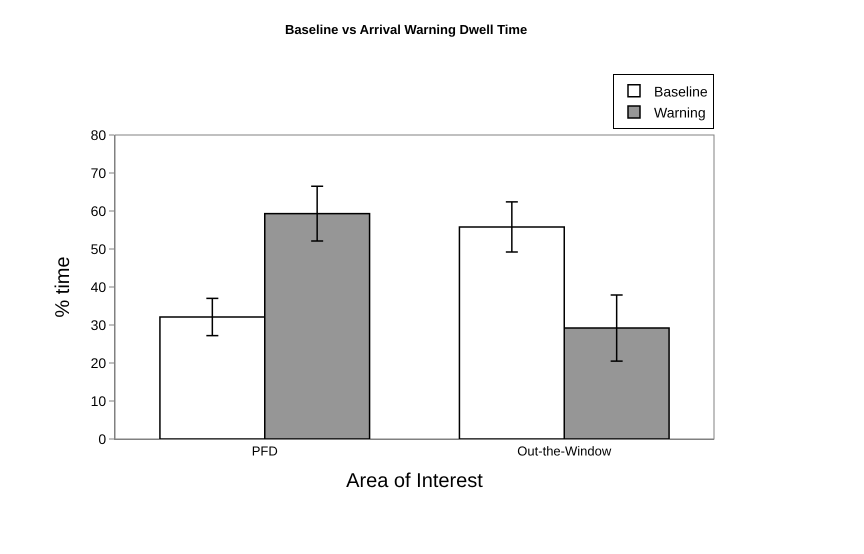  What do you see at coordinates (406, 30) in the screenshot?
I see `chart-title: Baseline vs Arrival Warning Dwell Time` at bounding box center [406, 30].